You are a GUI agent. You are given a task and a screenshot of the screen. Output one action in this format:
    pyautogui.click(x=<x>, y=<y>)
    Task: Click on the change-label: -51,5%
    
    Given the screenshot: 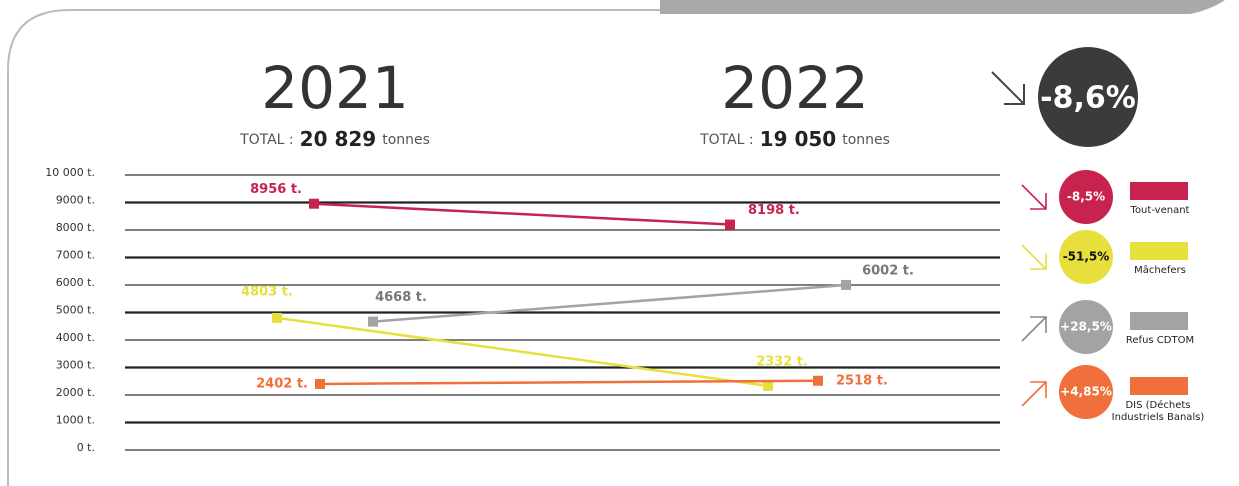 What is the action you would take?
    pyautogui.click(x=1086, y=257)
    